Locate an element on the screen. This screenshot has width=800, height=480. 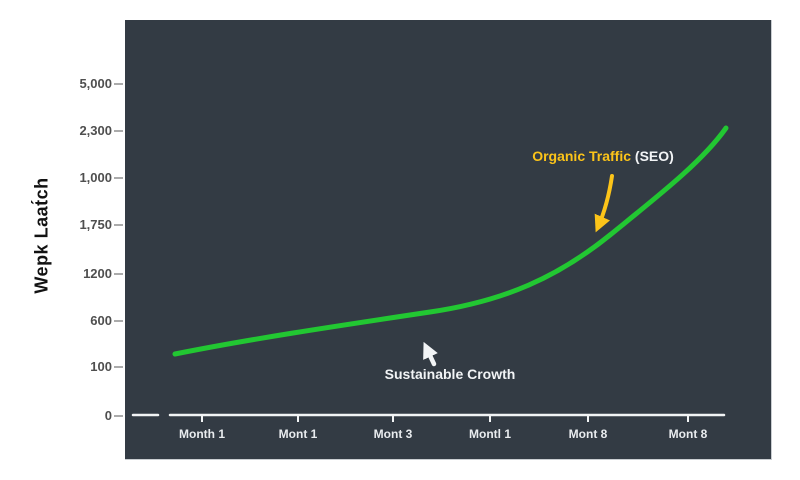
x-tick-label: Month 1 is located at coordinates (202, 434).